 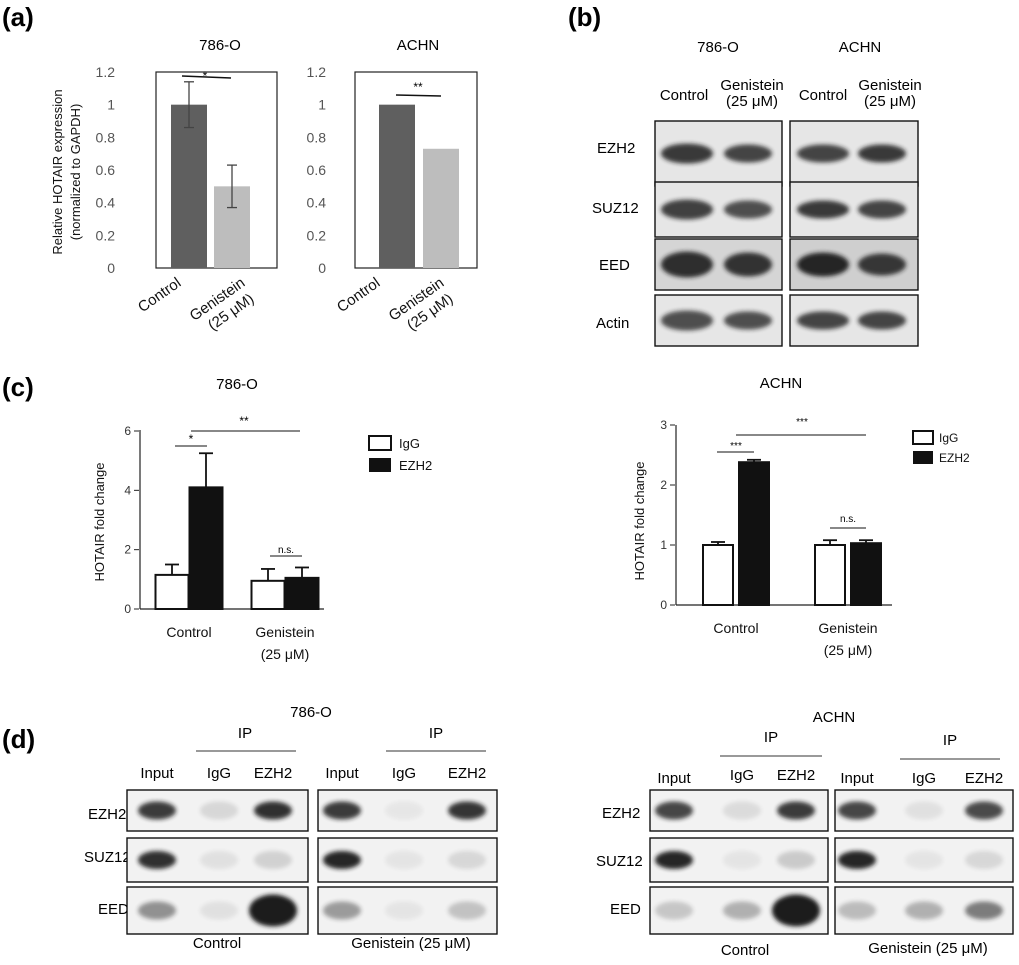 What do you see at coordinates (131, 520) in the screenshot?
I see `y-tick-labels: 0 2 4 6` at bounding box center [131, 520].